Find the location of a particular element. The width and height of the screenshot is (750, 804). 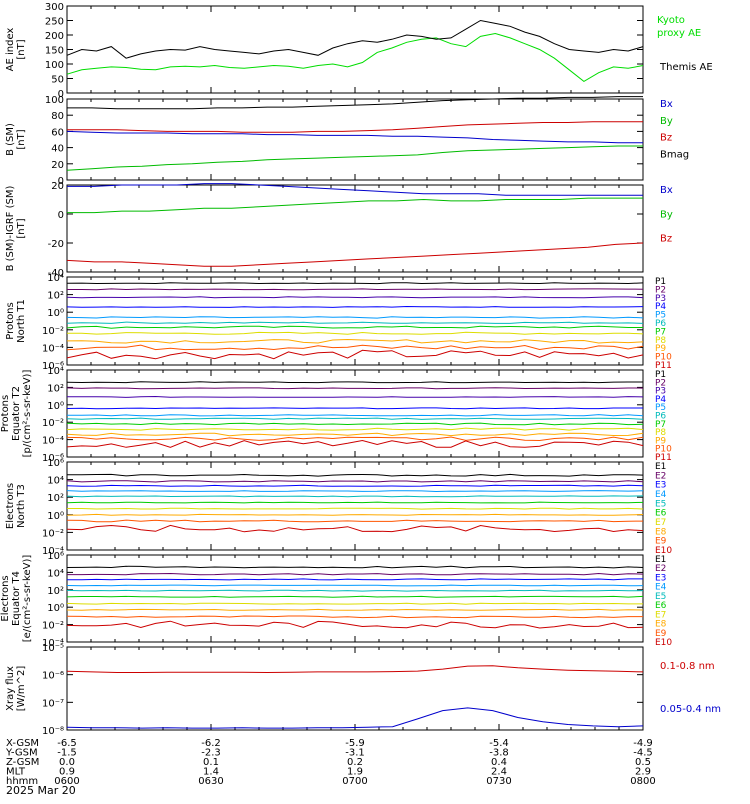

y-tick-label: -20 is located at coordinates (56, 244).